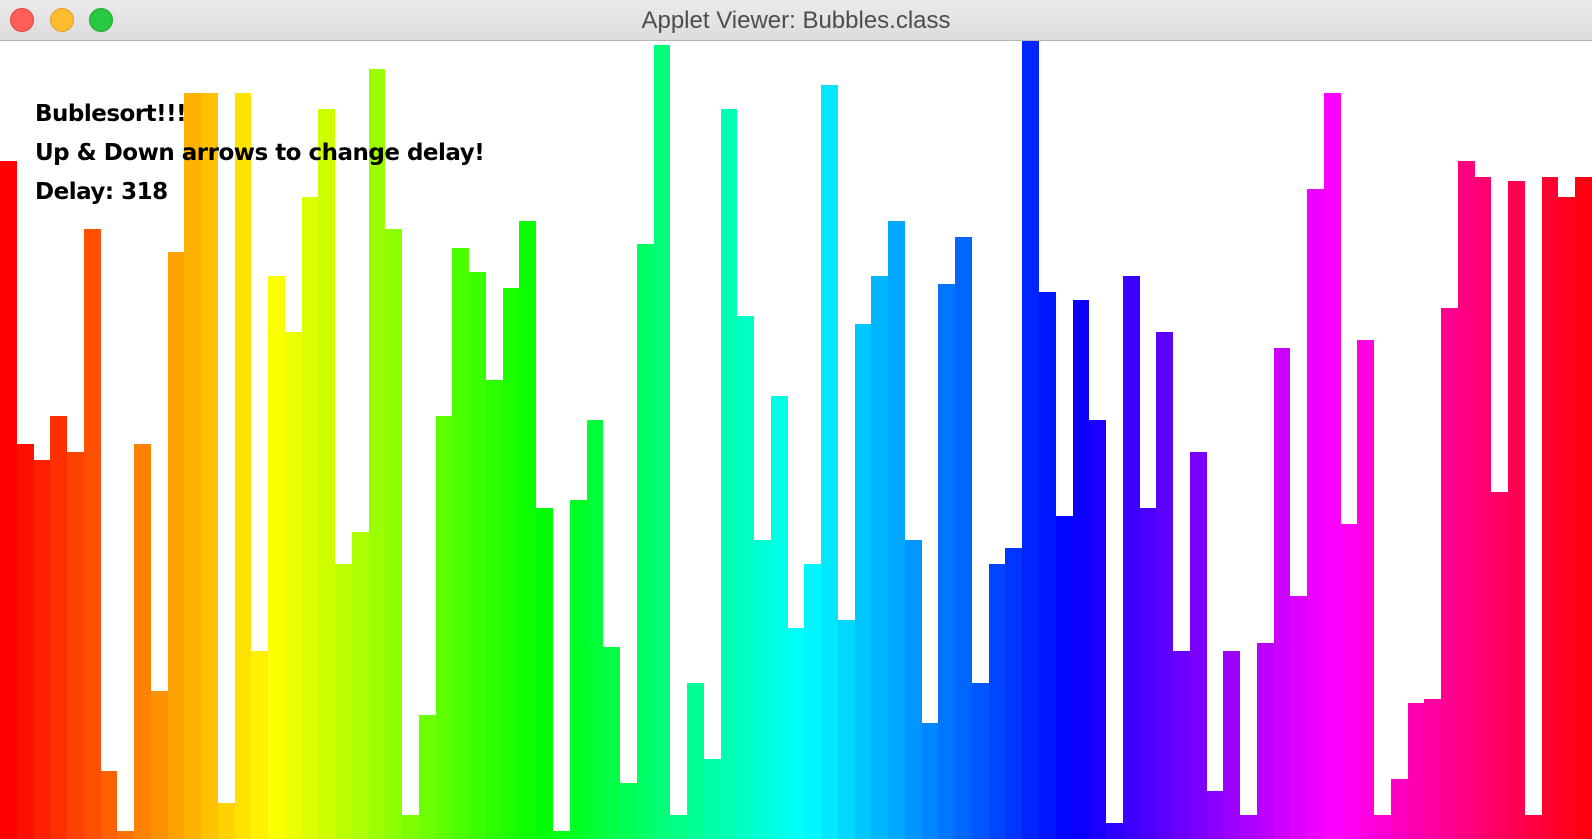 This screenshot has width=1592, height=839. I want to click on delay-readout: Delay: 318, so click(259, 192).